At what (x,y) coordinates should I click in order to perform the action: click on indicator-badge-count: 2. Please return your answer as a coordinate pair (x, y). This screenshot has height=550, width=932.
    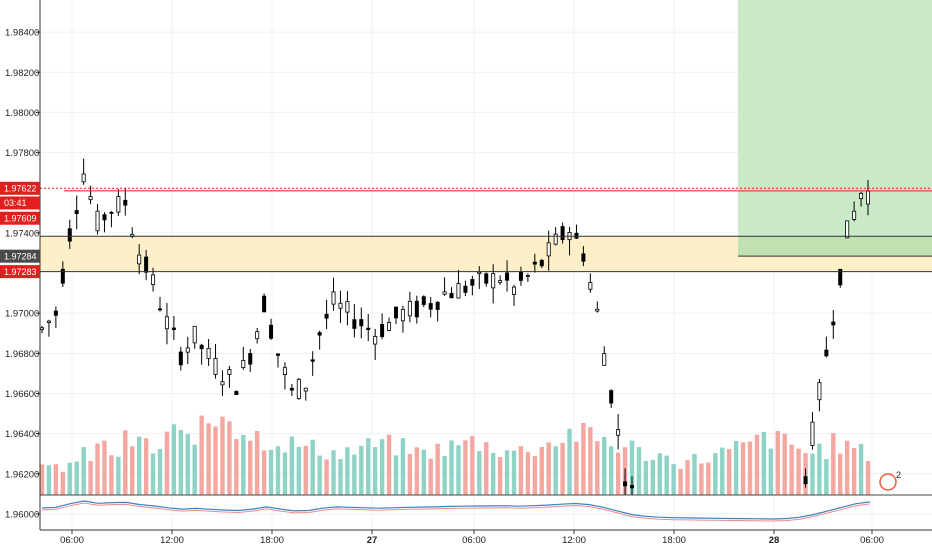
    Looking at the image, I should click on (898, 475).